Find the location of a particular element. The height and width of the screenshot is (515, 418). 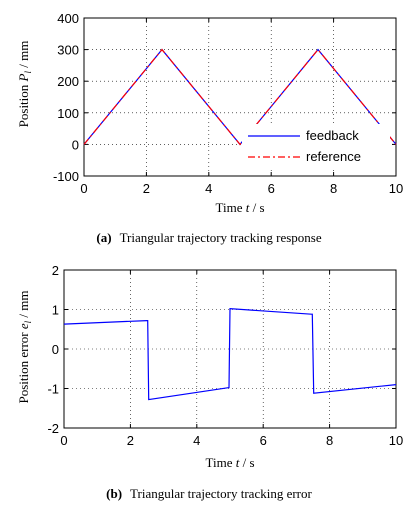

y-tick-label: -1 is located at coordinates (53, 389).